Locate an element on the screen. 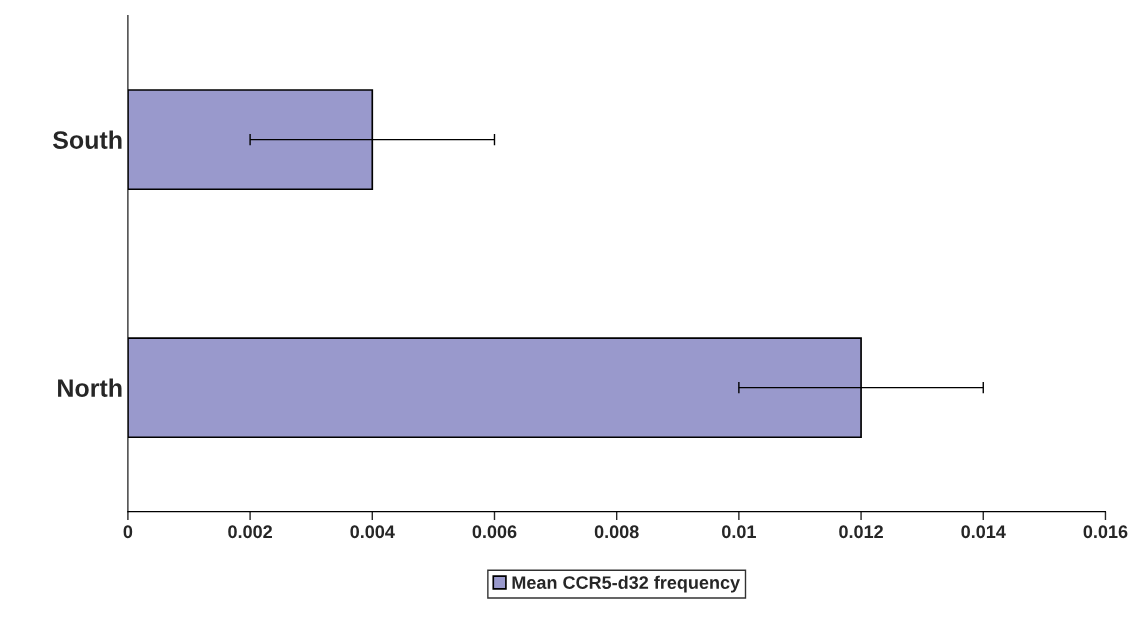 This screenshot has height=624, width=1142. y-tick-label: South is located at coordinates (87, 139).